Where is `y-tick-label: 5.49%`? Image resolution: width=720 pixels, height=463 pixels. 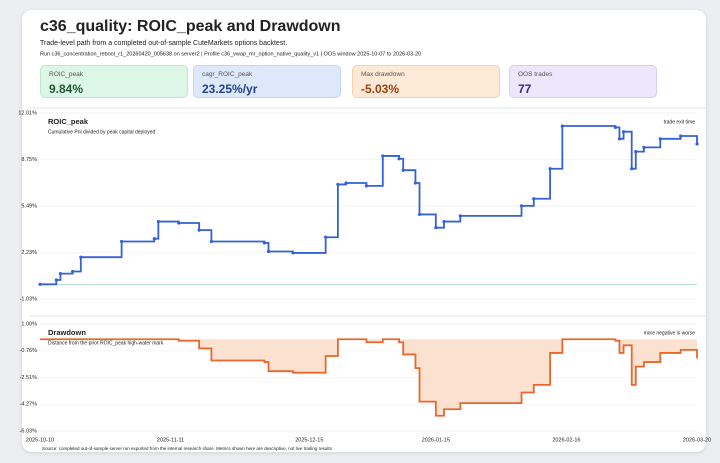 y-tick-label: 5.49% is located at coordinates (29, 206).